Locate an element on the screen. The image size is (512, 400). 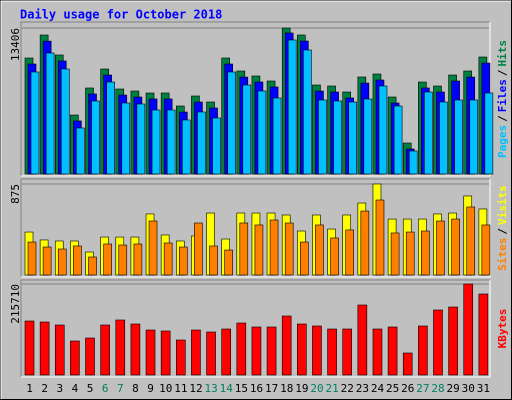
x-tick-label: 19 is located at coordinates (301, 388).